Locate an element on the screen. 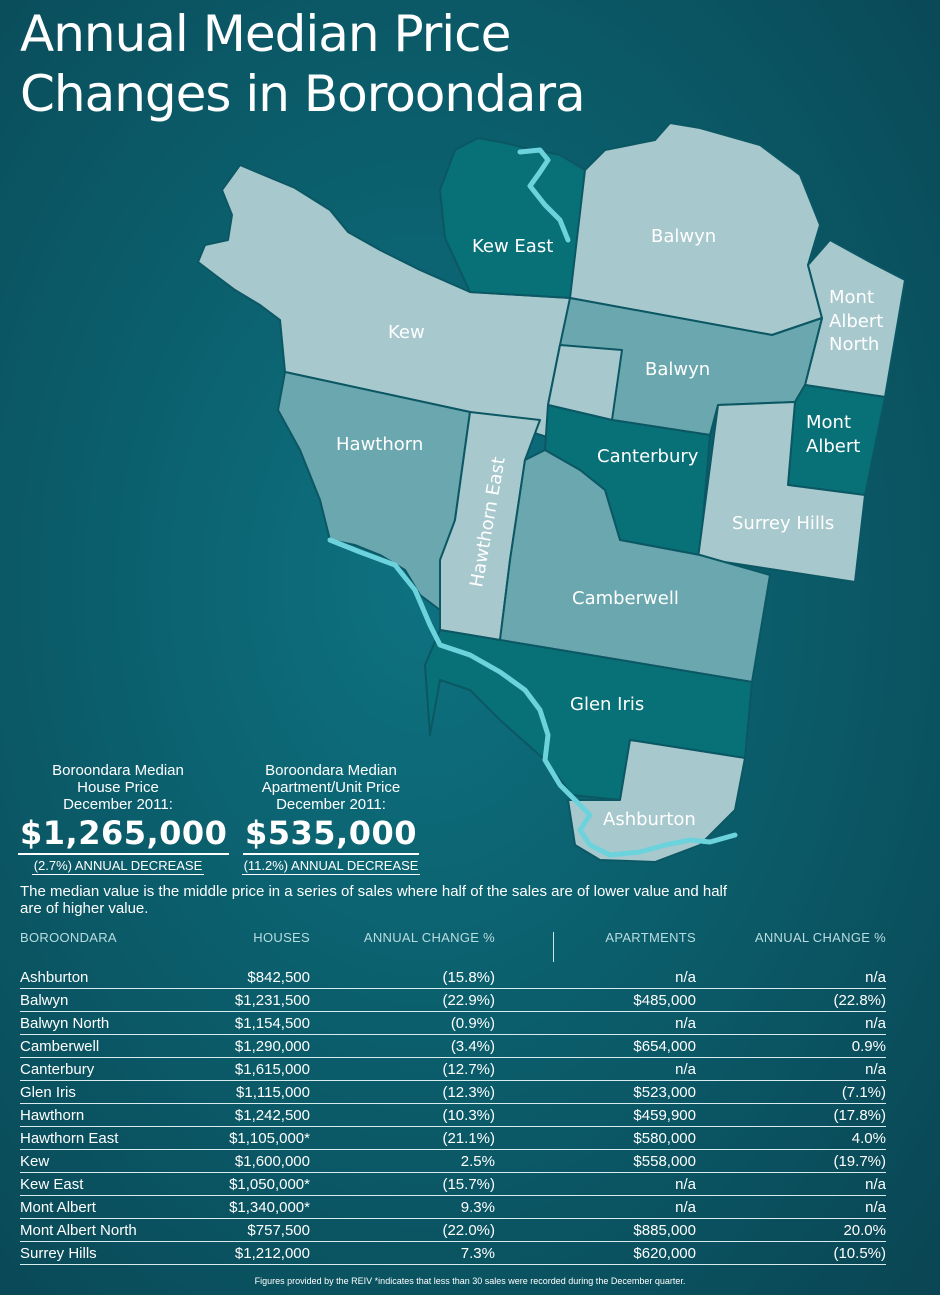 The image size is (940, 1295). unit-annual-change: (11.2%) ANNUAL DECREASE is located at coordinates (331, 866).